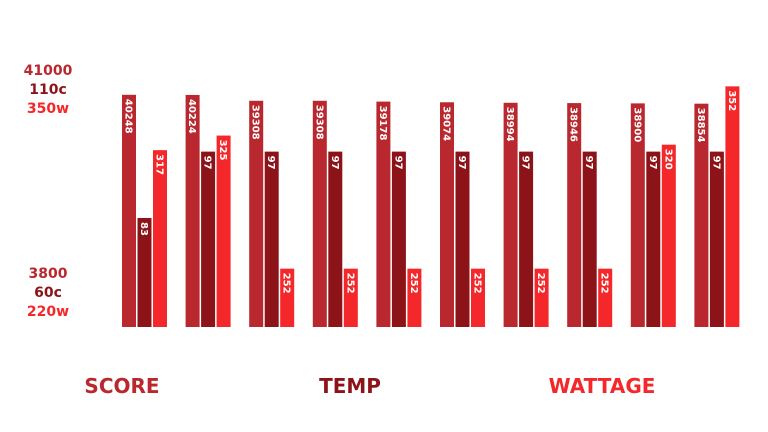  Describe the element at coordinates (573, 124) in the screenshot. I see `value-label: 38946` at that location.